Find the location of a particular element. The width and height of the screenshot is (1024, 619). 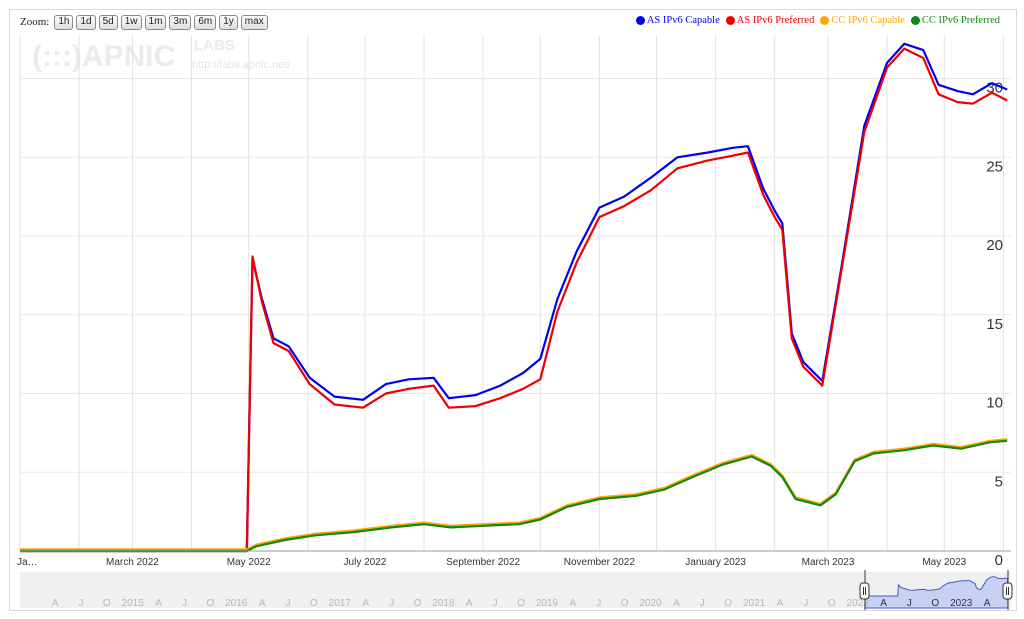

zoom-6m-button: 6m is located at coordinates (205, 22).